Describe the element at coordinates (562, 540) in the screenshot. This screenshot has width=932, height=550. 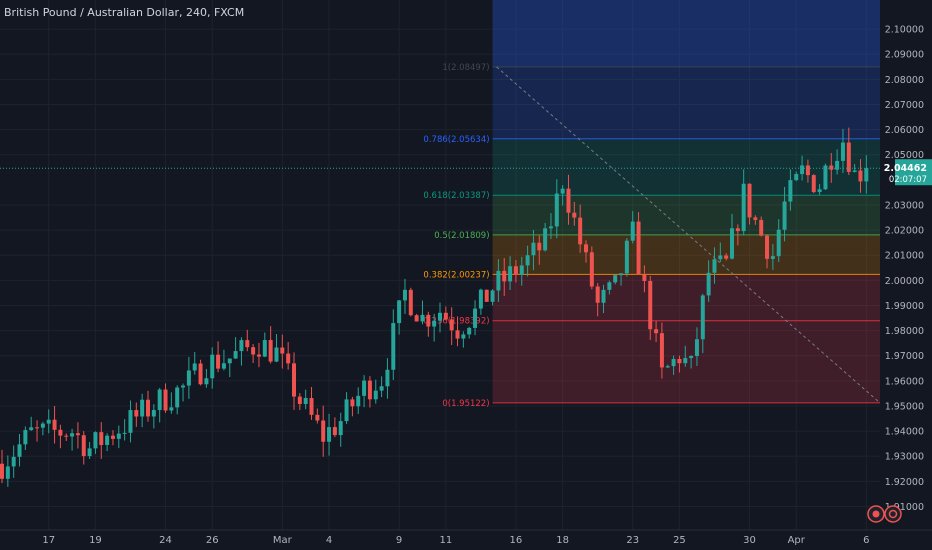
I see `time-tick-label: 18` at that location.